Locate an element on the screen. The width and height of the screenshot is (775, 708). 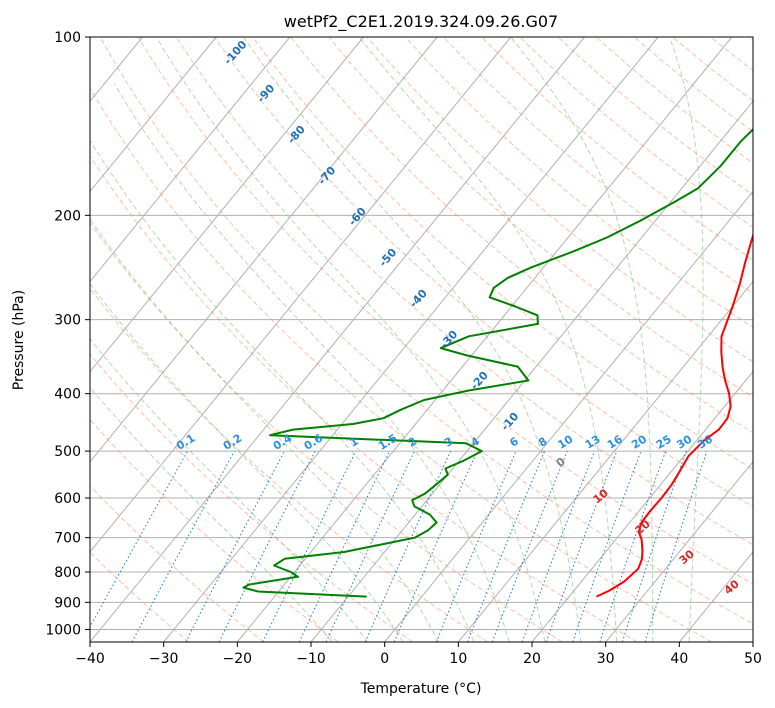
x-tick-label: −30 is located at coordinates (164, 659).